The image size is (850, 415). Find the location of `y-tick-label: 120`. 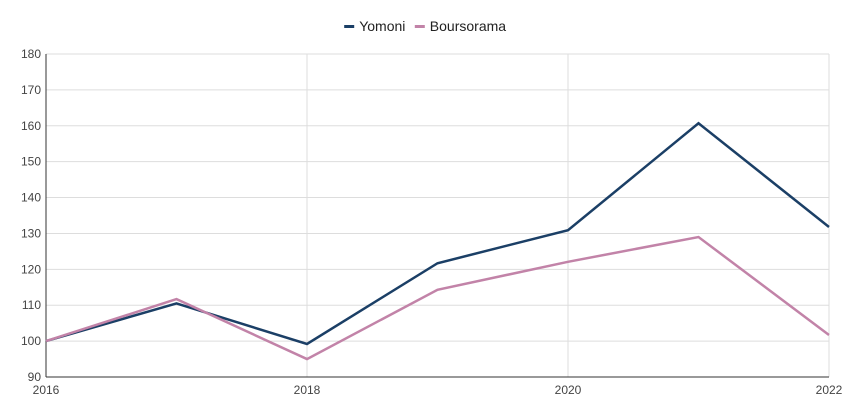

y-tick-label: 120 is located at coordinates (31, 269).